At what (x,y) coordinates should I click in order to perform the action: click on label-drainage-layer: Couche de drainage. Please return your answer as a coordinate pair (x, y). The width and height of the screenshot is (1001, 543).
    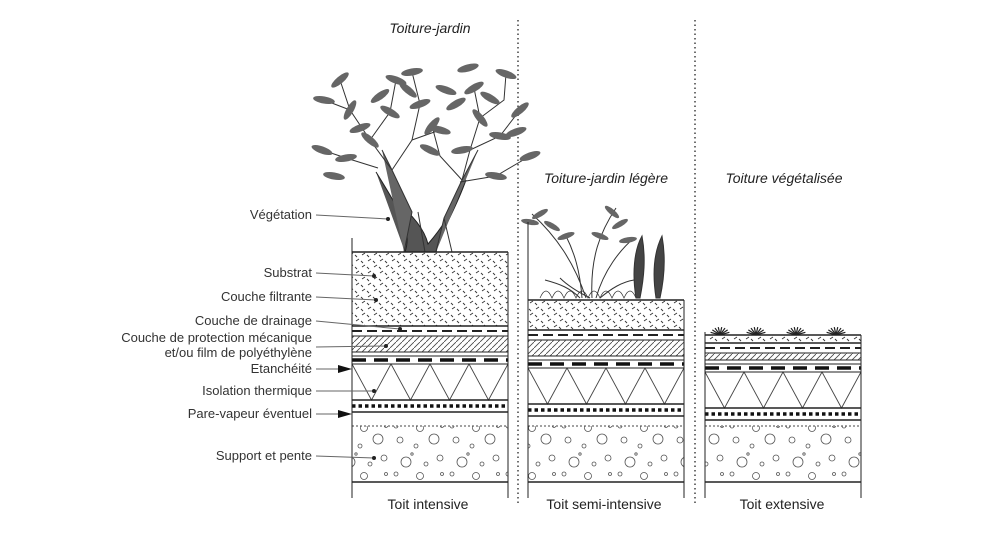
    Looking at the image, I should click on (253, 320).